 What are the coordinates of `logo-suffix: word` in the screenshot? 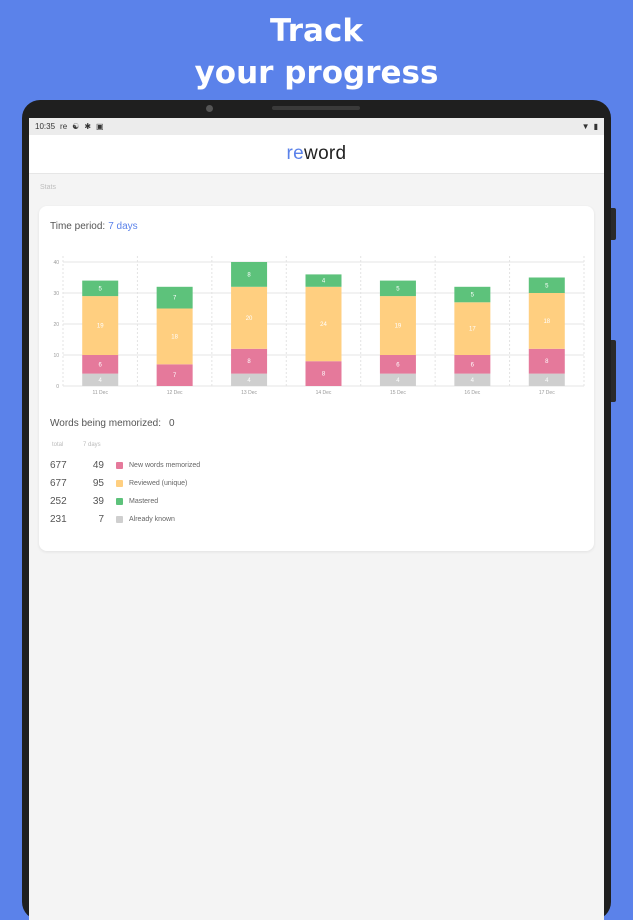 It's located at (325, 153).